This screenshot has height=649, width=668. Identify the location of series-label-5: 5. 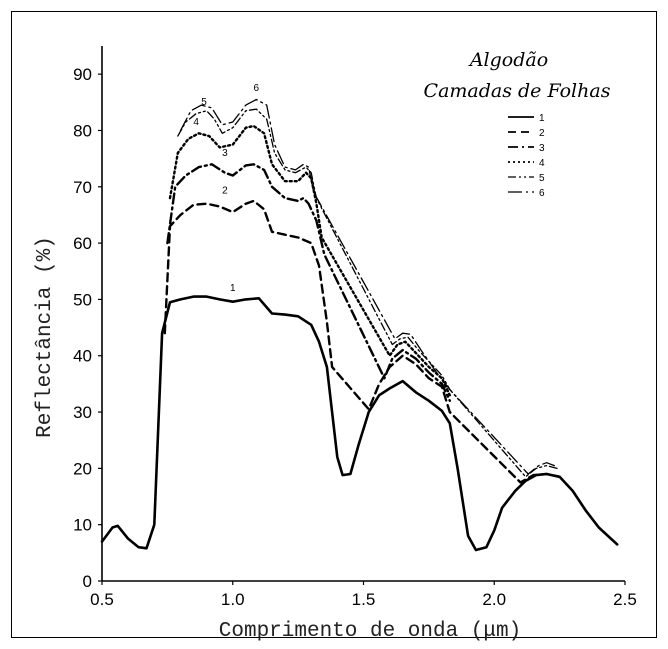
(204, 102).